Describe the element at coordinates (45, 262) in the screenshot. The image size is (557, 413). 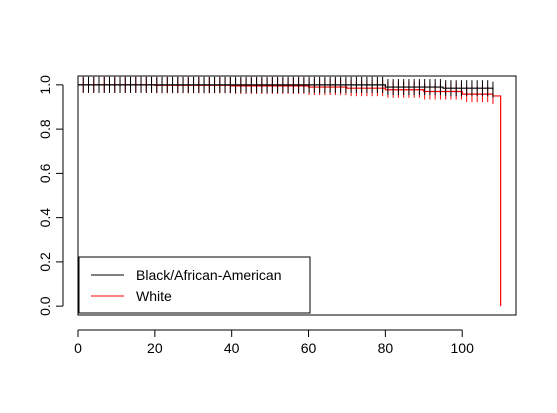
I see `y-tick-label: 0.2` at that location.